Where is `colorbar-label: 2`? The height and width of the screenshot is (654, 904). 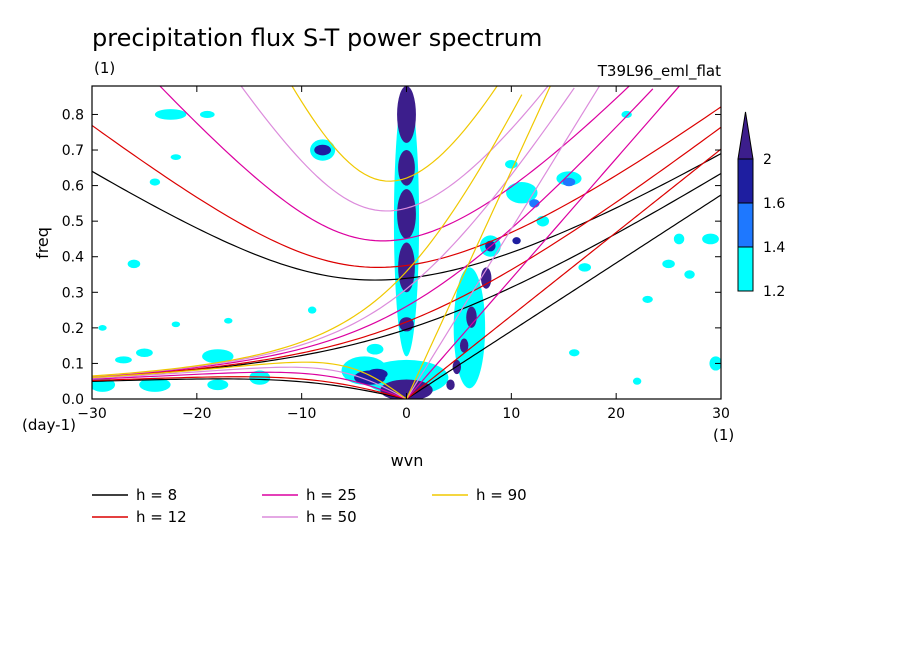
colorbar-label: 2 is located at coordinates (767, 160).